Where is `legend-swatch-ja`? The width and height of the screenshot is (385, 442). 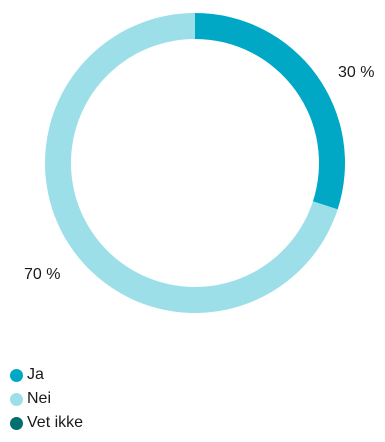
legend-swatch-ja is located at coordinates (16, 375).